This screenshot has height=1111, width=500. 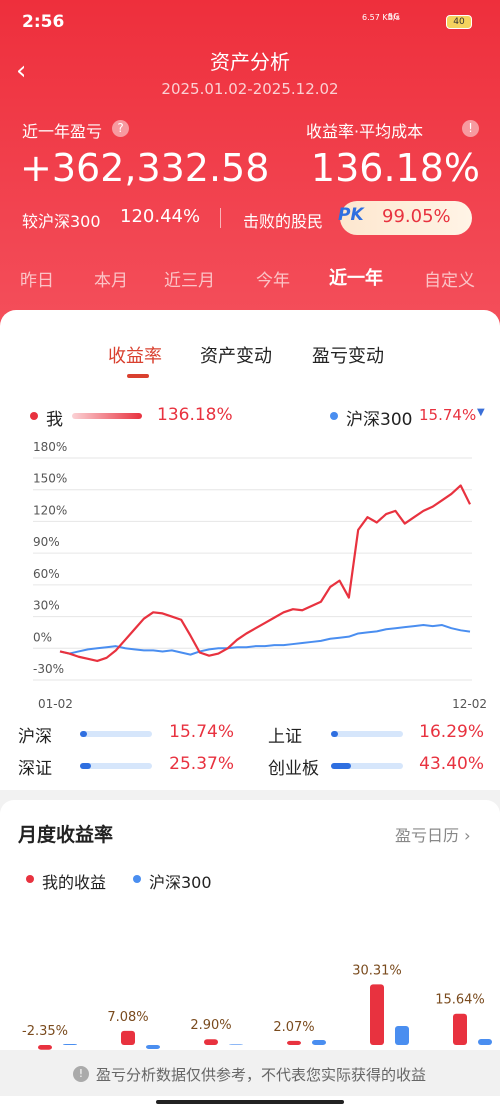 What do you see at coordinates (21, 71) in the screenshot?
I see `back-button: ‹` at bounding box center [21, 71].